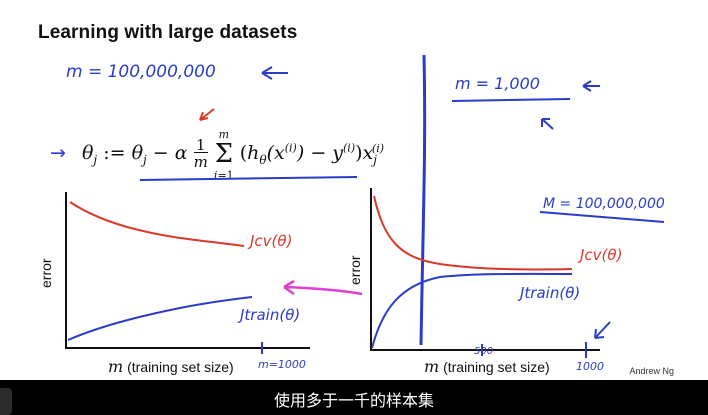  Describe the element at coordinates (484, 351) in the screenshot. I see `right-plot-x-mid-label: 500` at that location.